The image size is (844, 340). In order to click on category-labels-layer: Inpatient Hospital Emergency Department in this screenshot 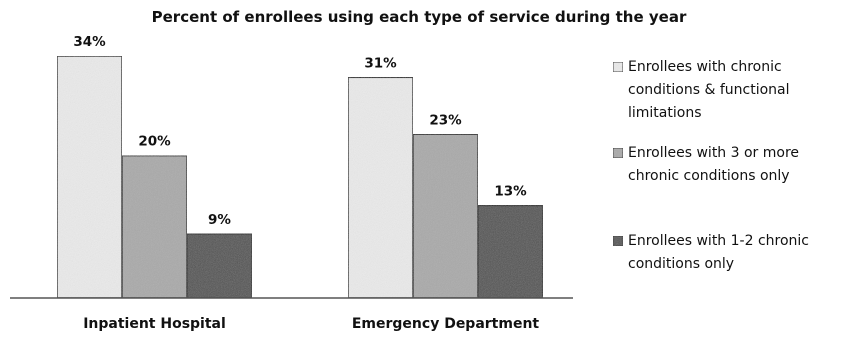, I will do `click(311, 324)`.